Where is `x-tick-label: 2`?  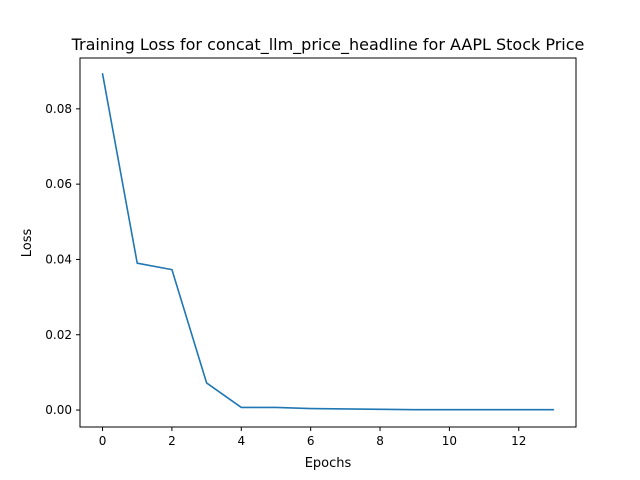 x-tick-label: 2 is located at coordinates (172, 441).